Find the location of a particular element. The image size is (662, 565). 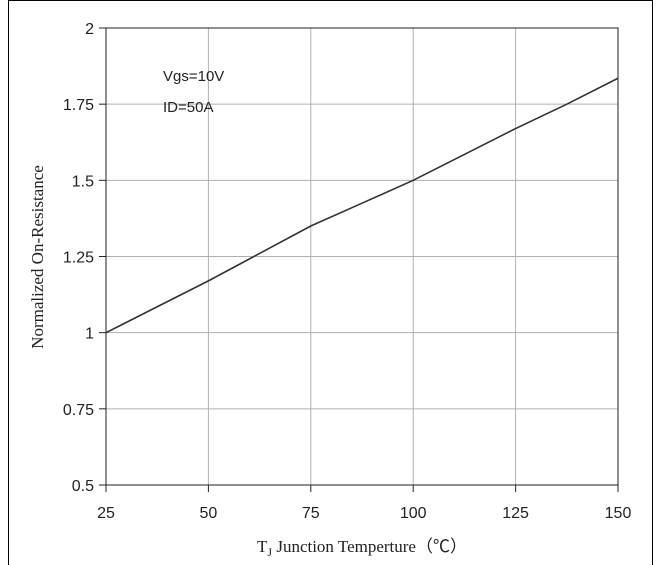

y-tick-label: 1 is located at coordinates (89, 334).